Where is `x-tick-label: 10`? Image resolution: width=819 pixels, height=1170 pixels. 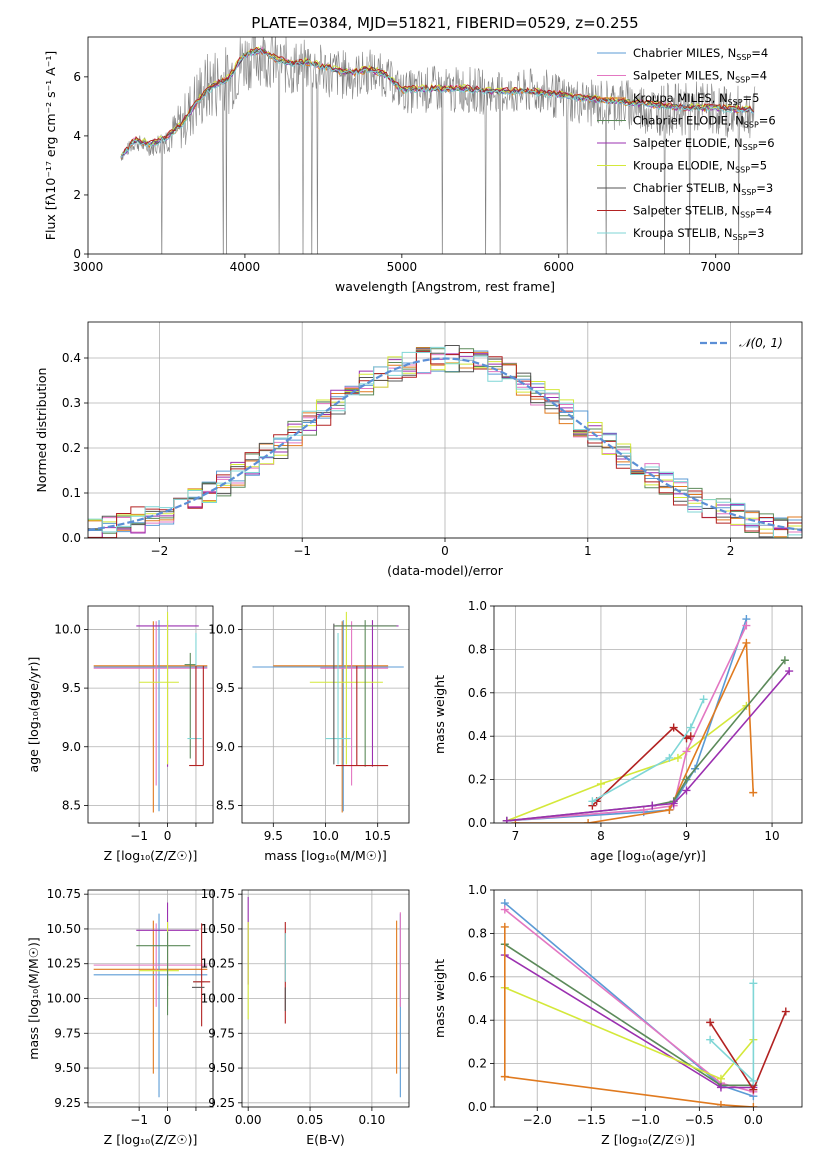 x-tick-label: 10 is located at coordinates (771, 836).